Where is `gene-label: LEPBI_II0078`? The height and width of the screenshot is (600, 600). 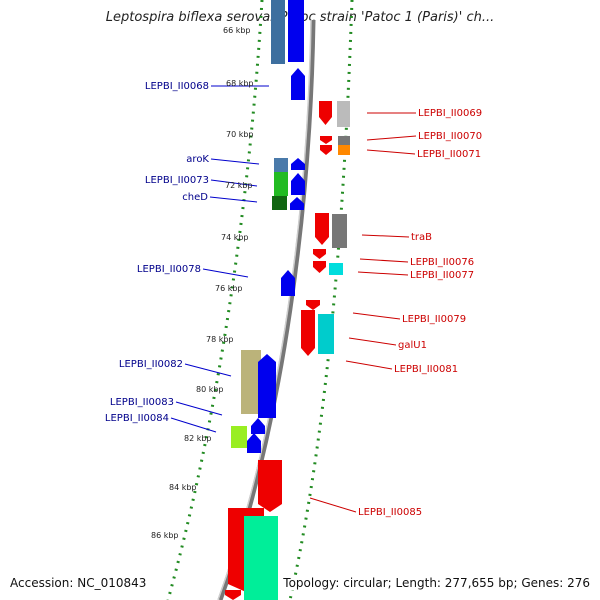
gene-label: LEPBI_II0078 is located at coordinates (169, 269).